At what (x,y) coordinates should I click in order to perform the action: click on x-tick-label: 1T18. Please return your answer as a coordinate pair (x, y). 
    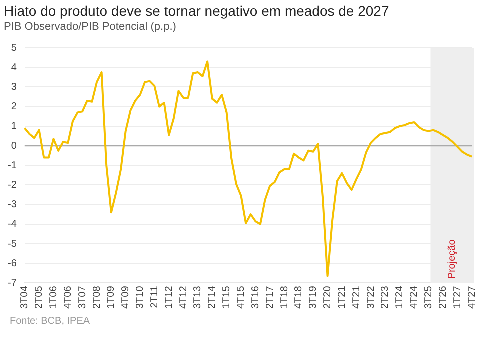
    Looking at the image, I should click on (284, 298).